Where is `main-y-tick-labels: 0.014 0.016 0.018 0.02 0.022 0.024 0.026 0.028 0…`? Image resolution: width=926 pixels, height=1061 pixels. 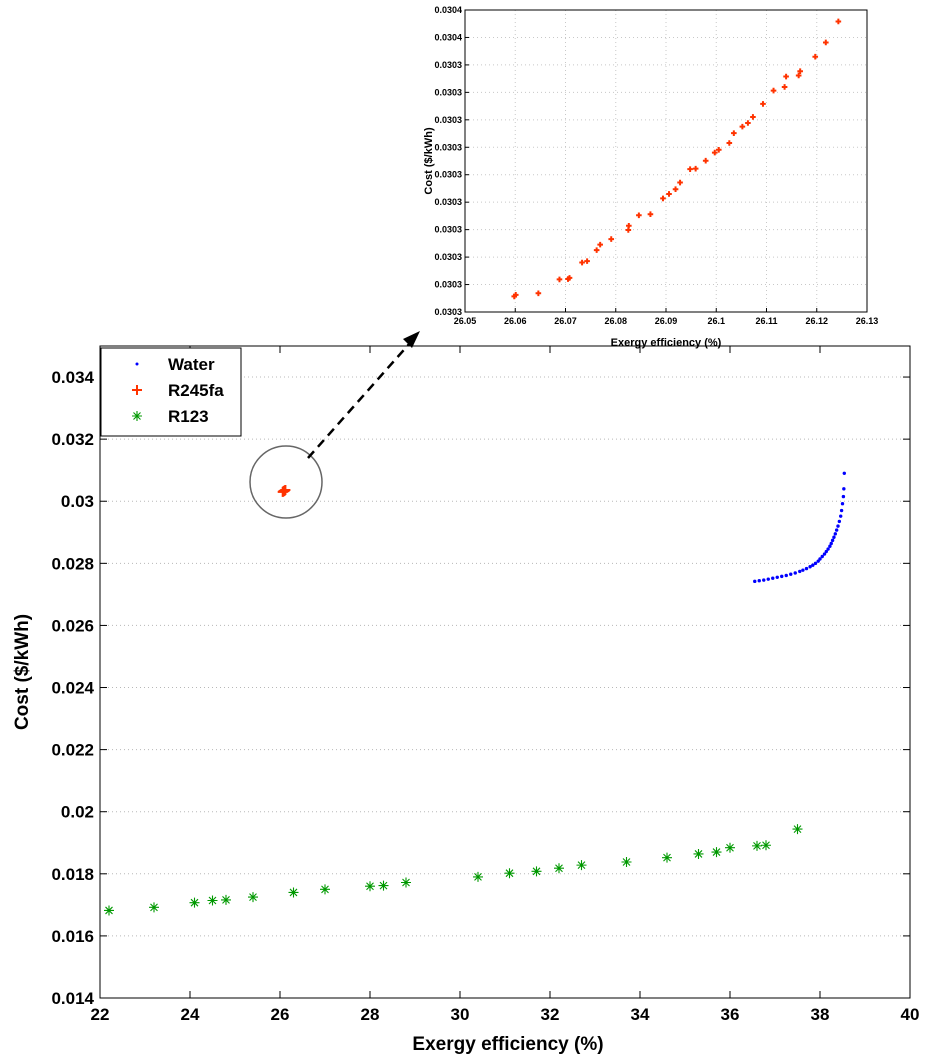
main-y-tick-labels: 0.014 0.016 0.018 0.02 0.022 0.024 0.026 0.028 0… is located at coordinates (72, 688).